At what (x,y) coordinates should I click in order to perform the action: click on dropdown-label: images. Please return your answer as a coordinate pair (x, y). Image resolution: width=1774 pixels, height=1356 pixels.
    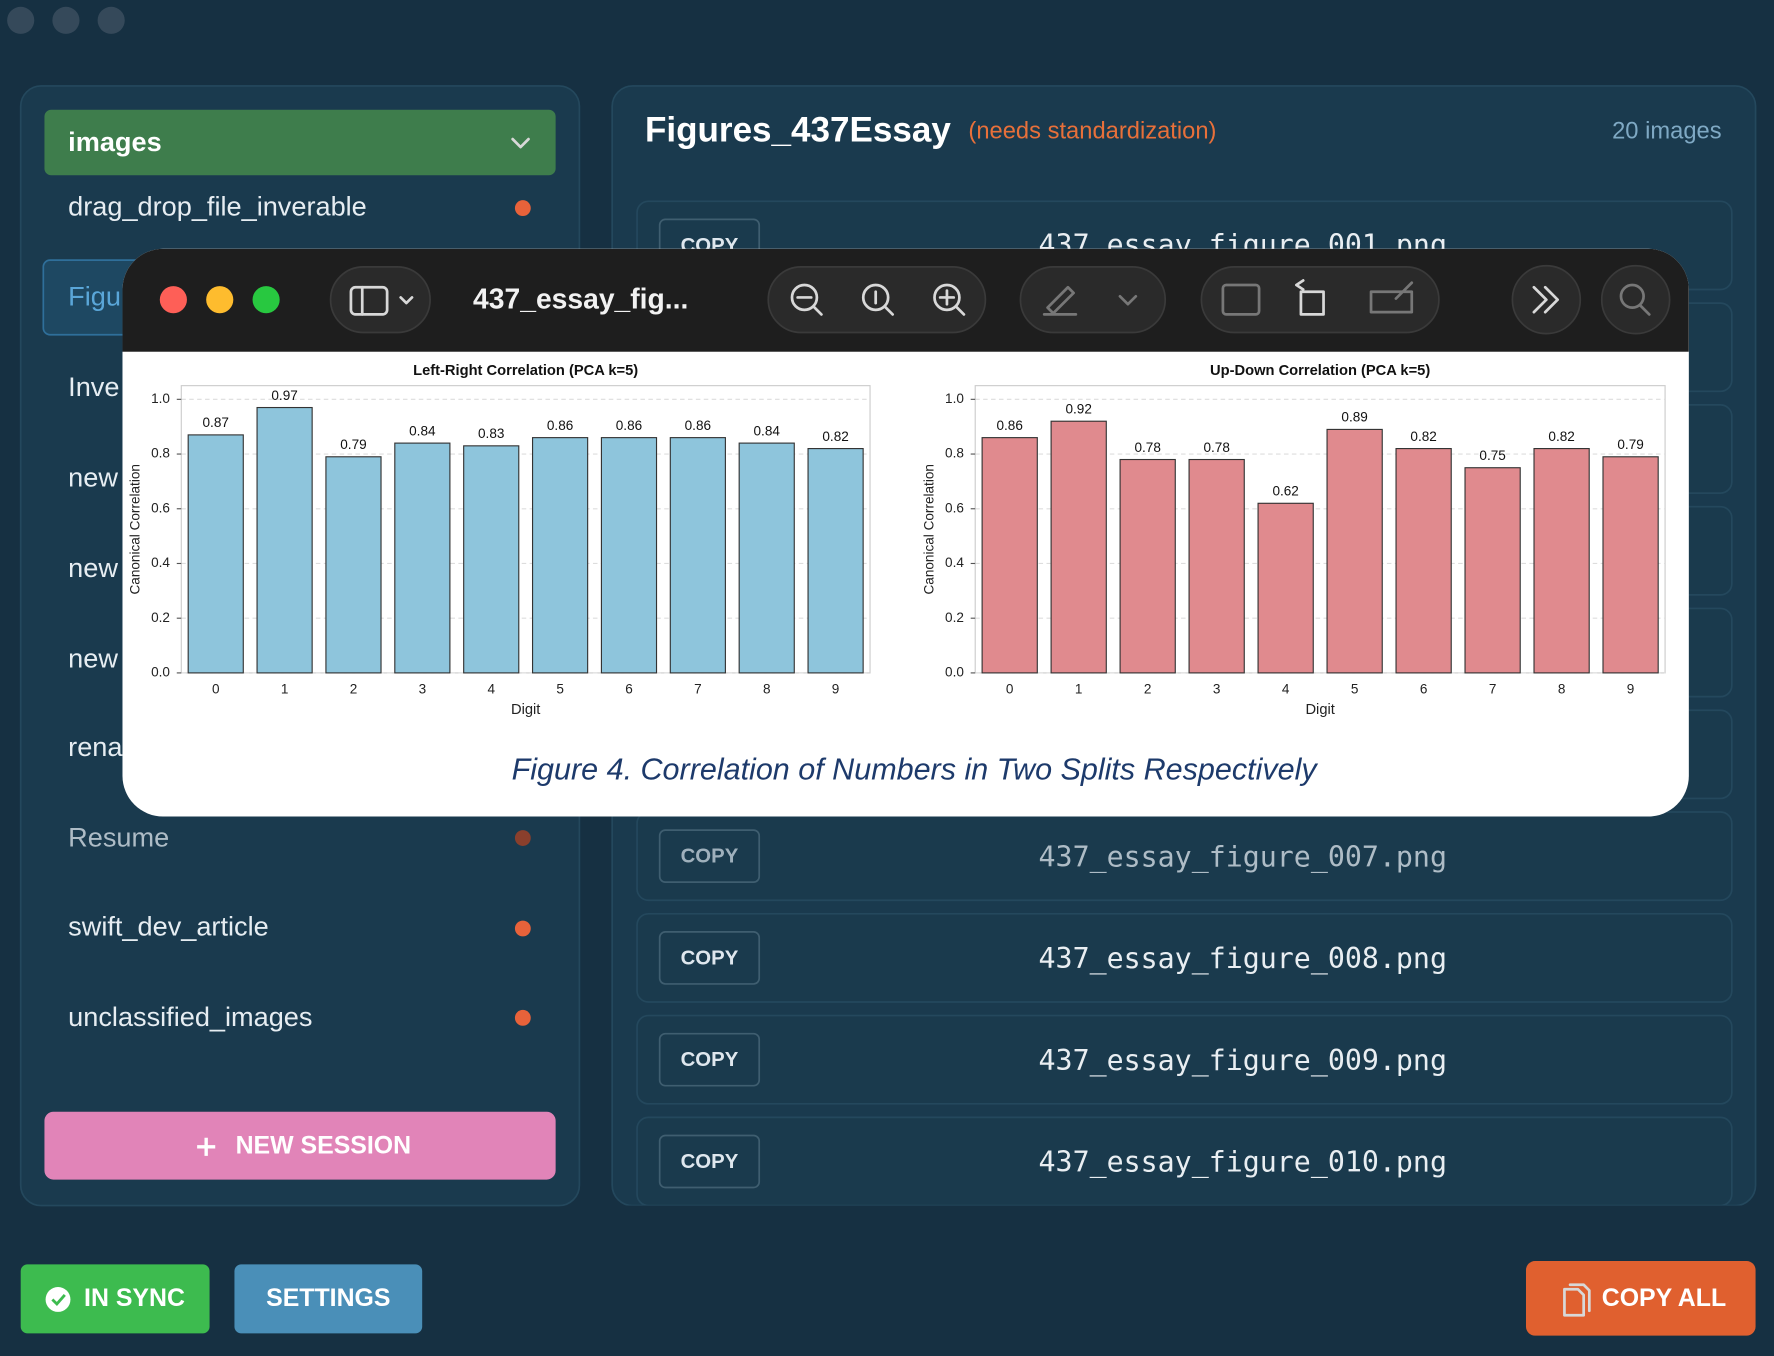
    Looking at the image, I should click on (114, 141).